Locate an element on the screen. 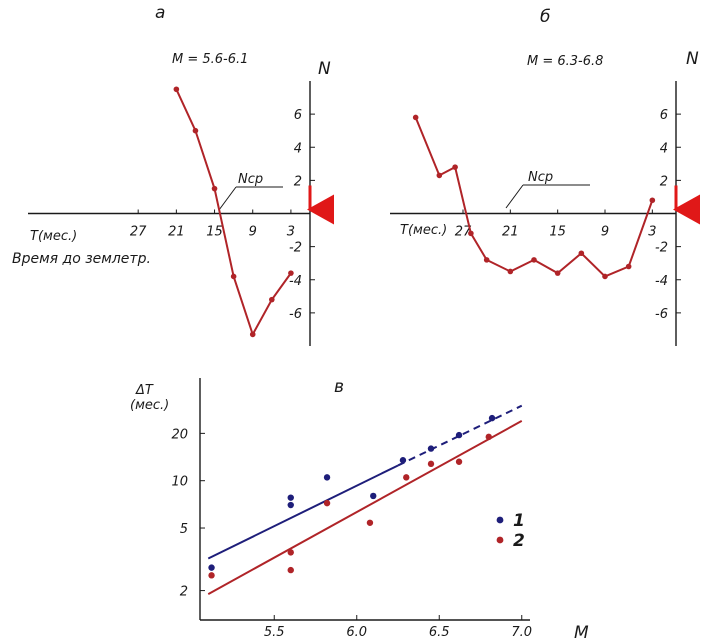  panel-a-y-tick-label: 4 is located at coordinates (298, 148).